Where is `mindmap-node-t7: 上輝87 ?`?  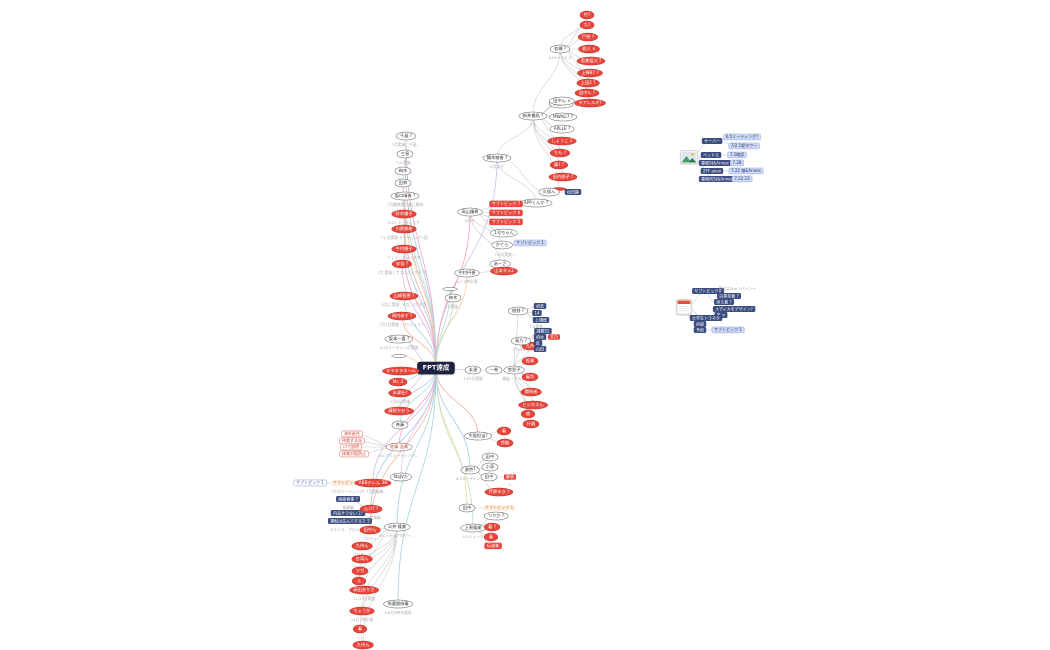 mindmap-node-t7: 上輝87 ? is located at coordinates (590, 73).